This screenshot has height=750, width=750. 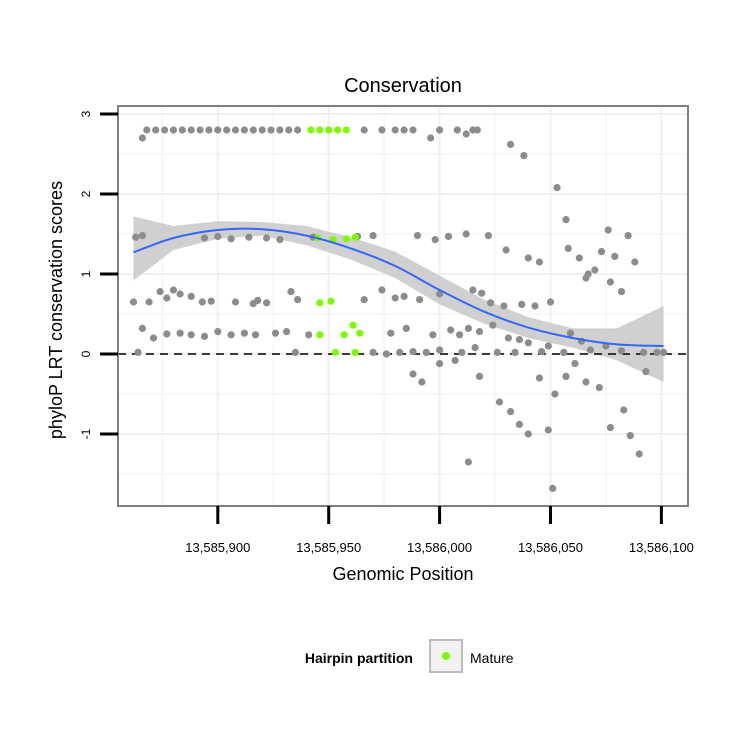 I want to click on y-tick-label: 0, so click(x=86, y=353).